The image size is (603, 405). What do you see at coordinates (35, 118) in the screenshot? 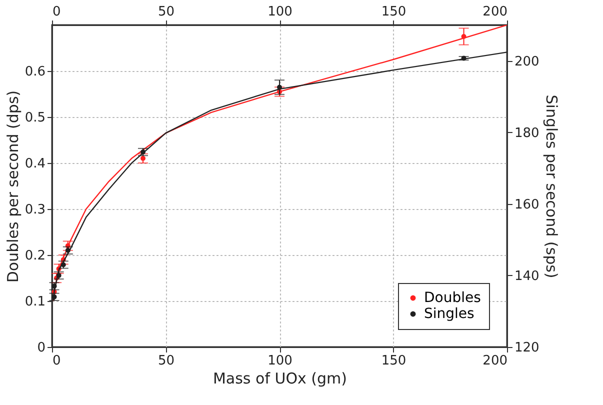
I see `y-tick-label: 0.5` at bounding box center [35, 118].